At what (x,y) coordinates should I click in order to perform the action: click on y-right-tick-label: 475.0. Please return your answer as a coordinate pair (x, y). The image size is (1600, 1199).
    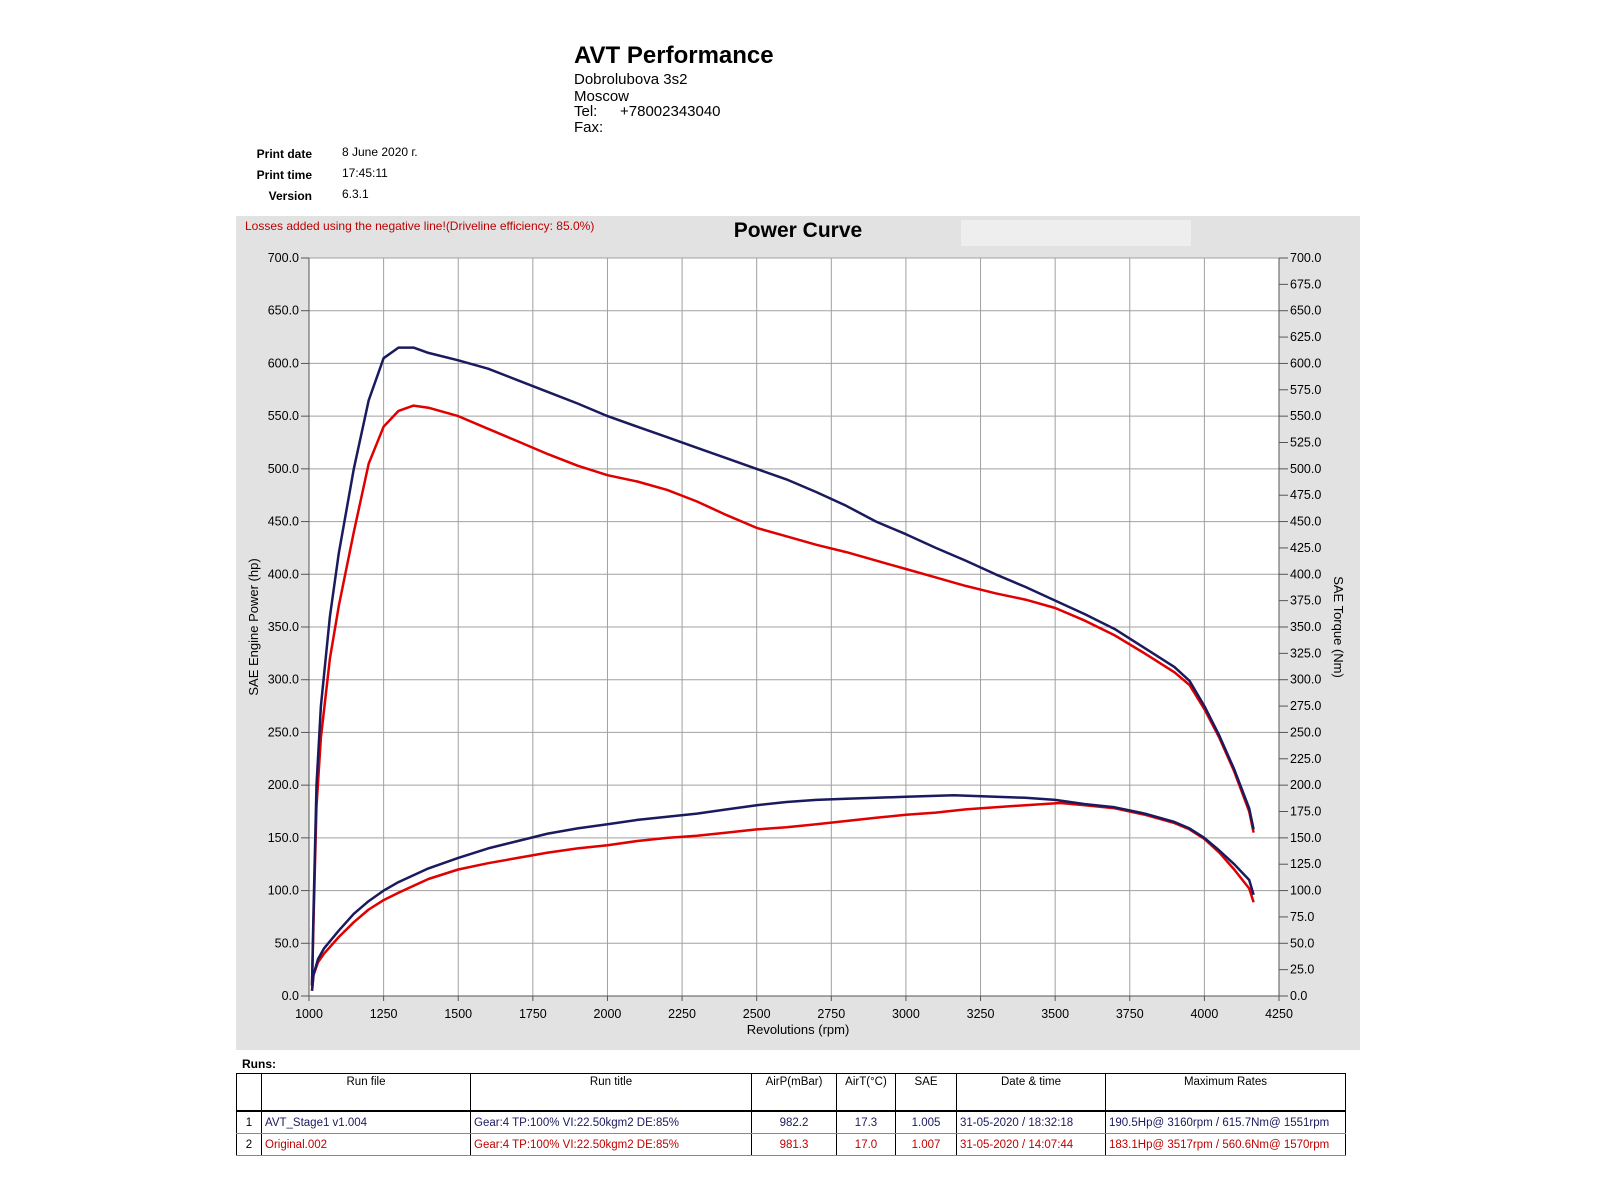
    Looking at the image, I should click on (1305, 495).